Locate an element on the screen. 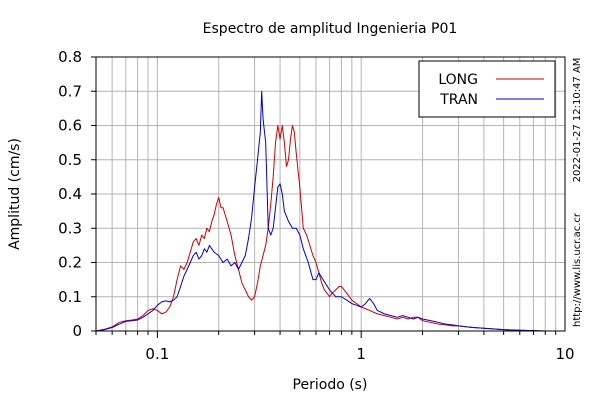 This screenshot has width=600, height=400. y-tick-label: 0.4 is located at coordinates (70, 194).